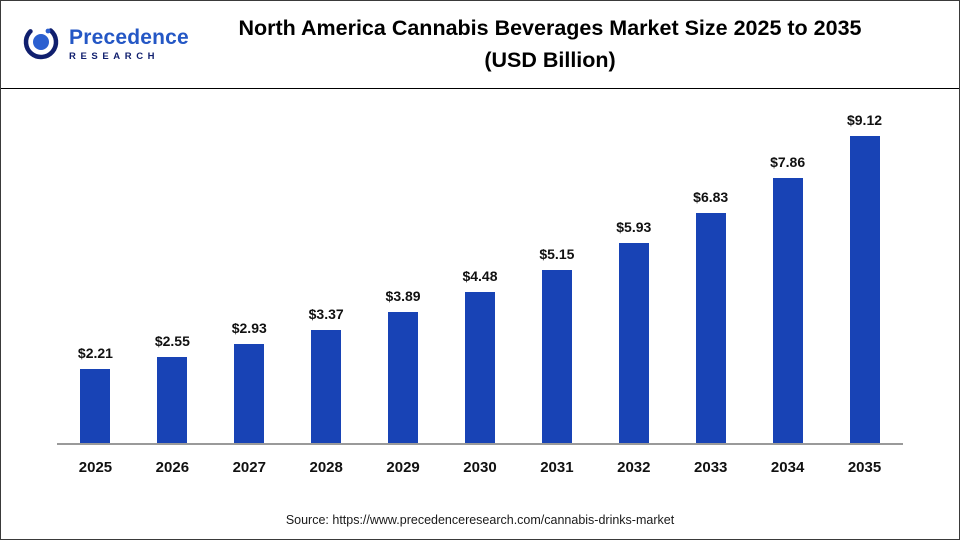 The image size is (960, 540). I want to click on x-tick-label: 2030, so click(480, 467).